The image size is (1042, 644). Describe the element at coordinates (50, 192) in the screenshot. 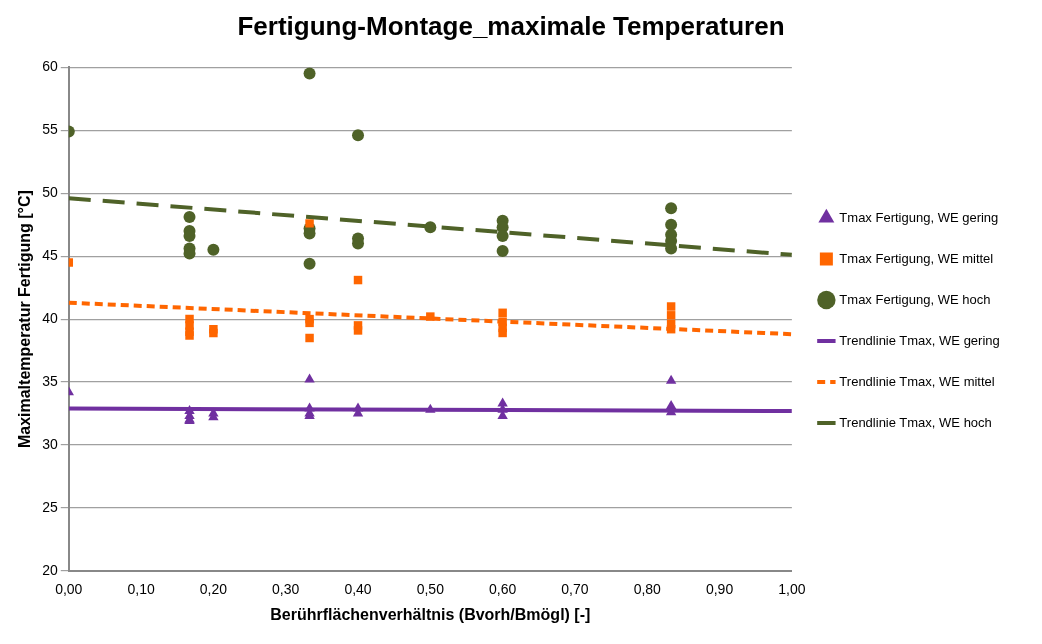

I see `y-tick-label: 50` at that location.